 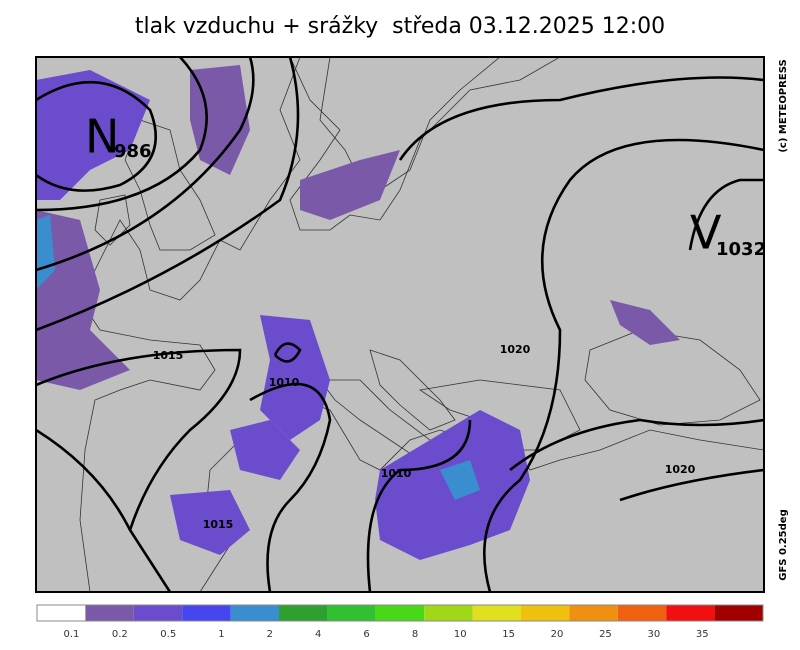 What do you see at coordinates (508, 634) in the screenshot?
I see `legend-label: 15` at bounding box center [508, 634].